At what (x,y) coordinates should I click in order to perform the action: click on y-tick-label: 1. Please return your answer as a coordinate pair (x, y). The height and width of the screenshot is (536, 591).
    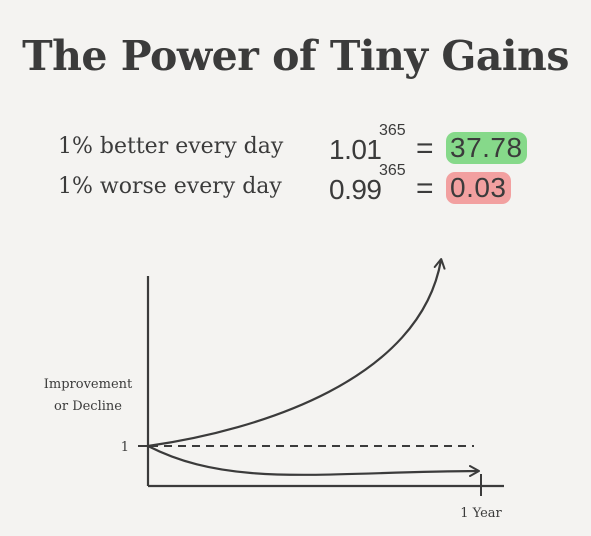
    Looking at the image, I should click on (125, 447).